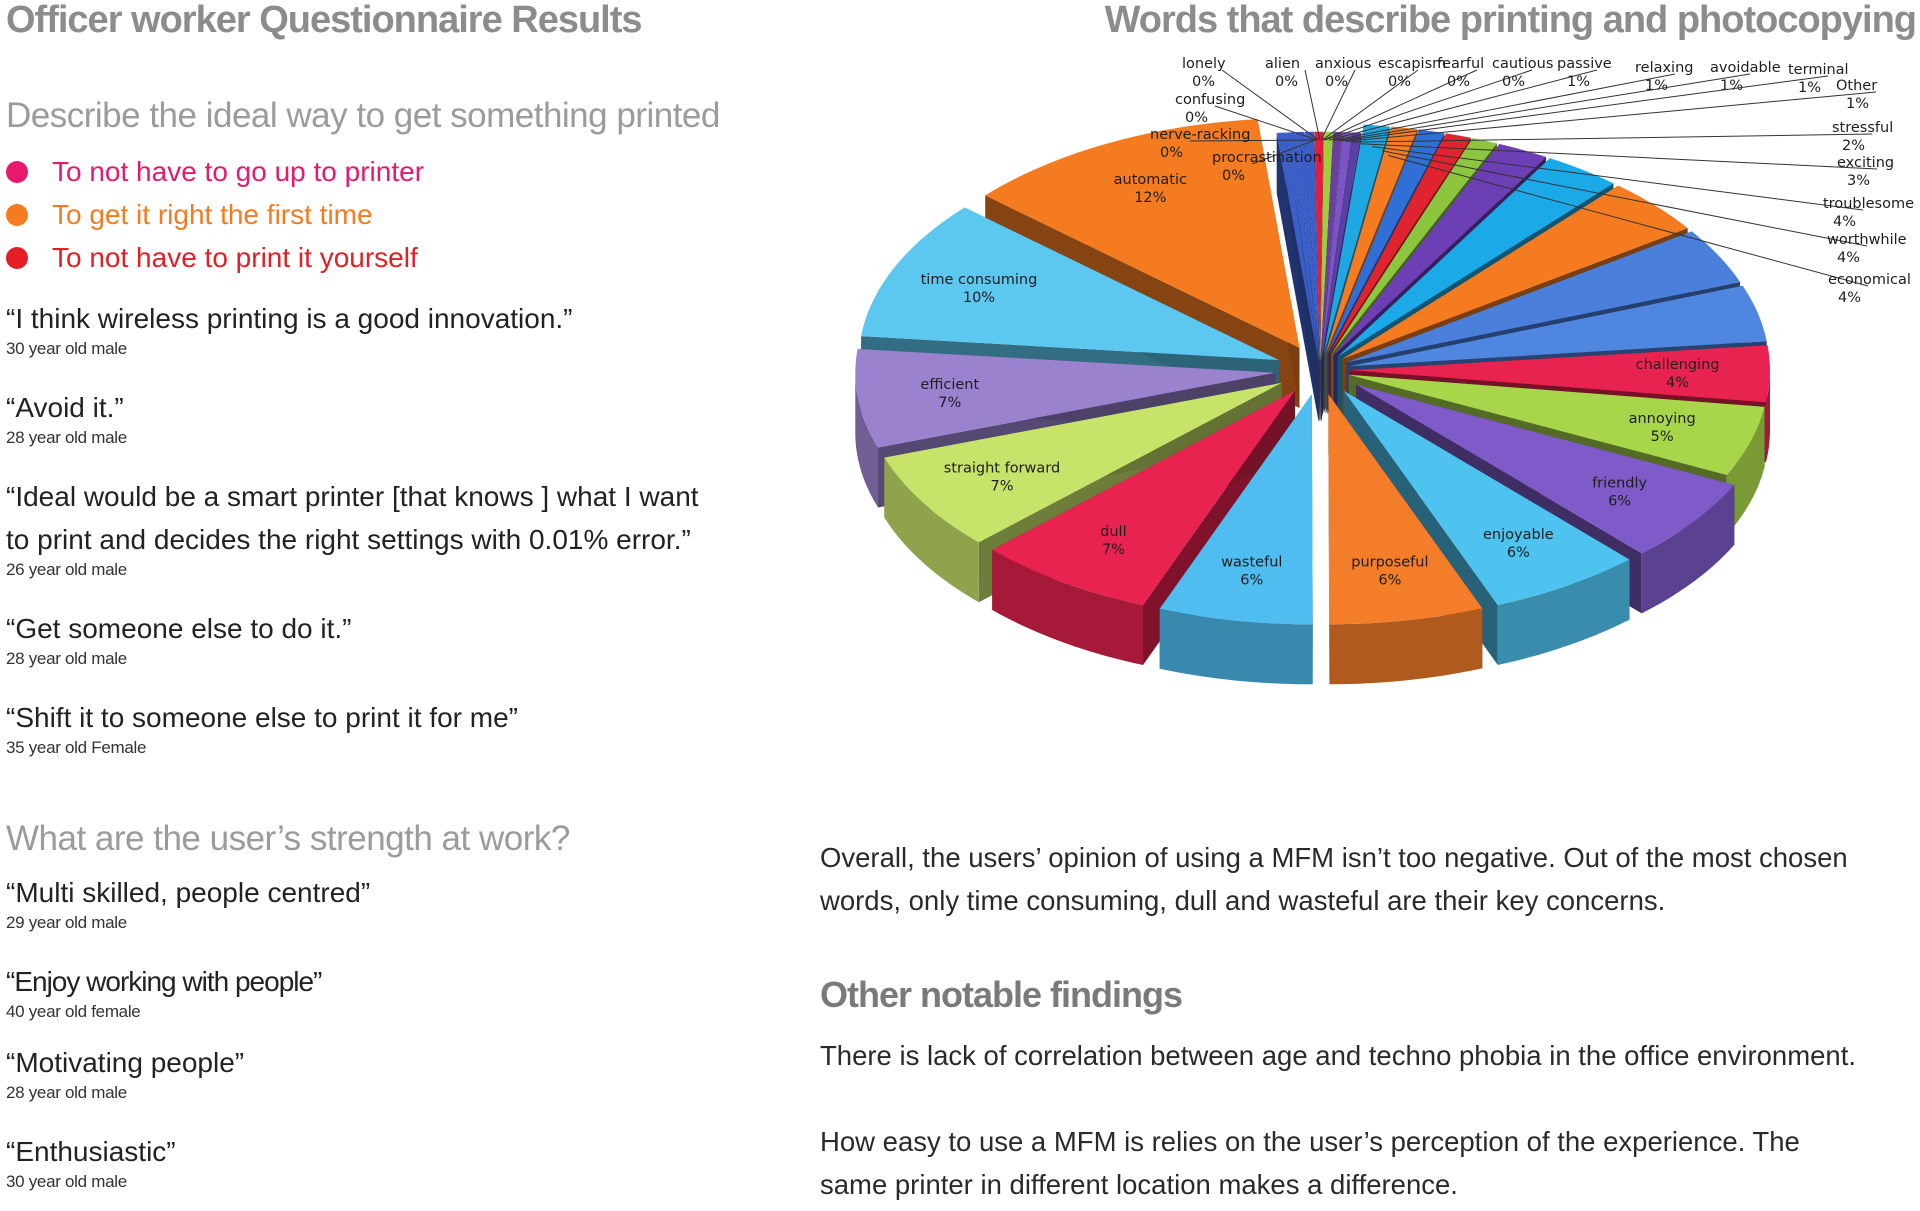 The height and width of the screenshot is (1211, 1920). I want to click on quote: “Enthusiastic” 30 year old male, so click(386, 1160).